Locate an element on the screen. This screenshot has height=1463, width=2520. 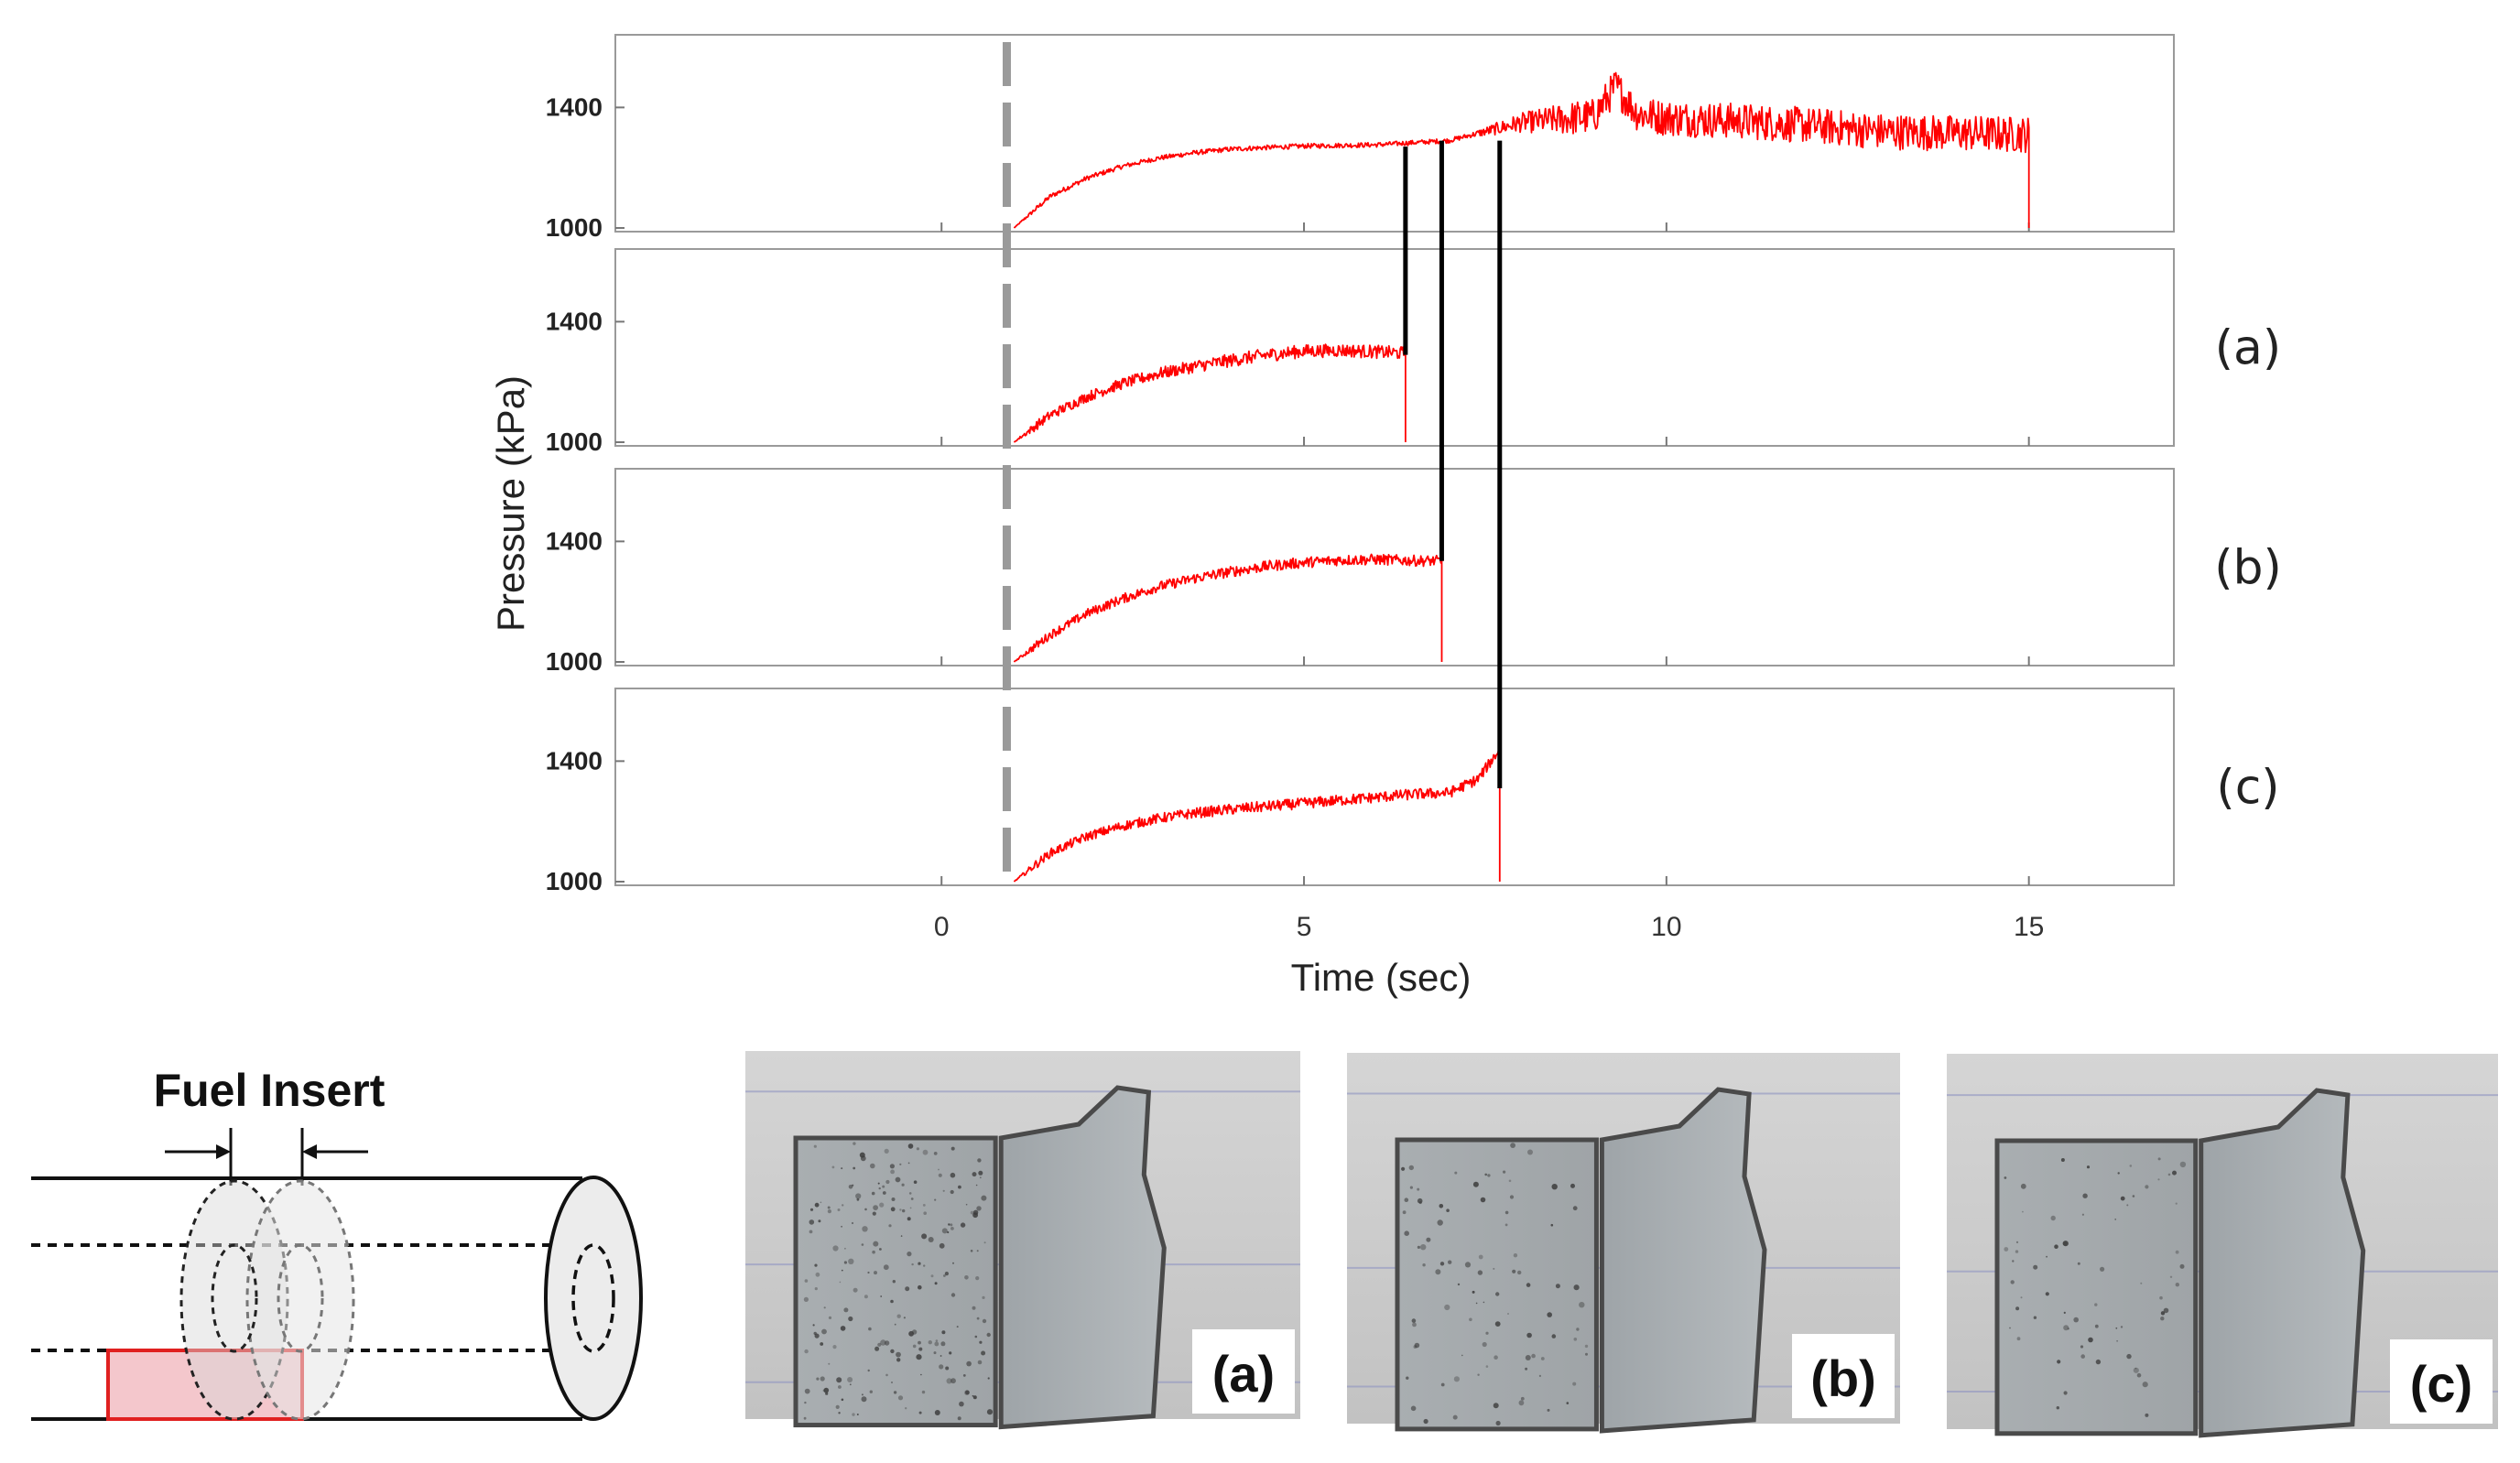
extinction-markers is located at coordinates (1453, 464).